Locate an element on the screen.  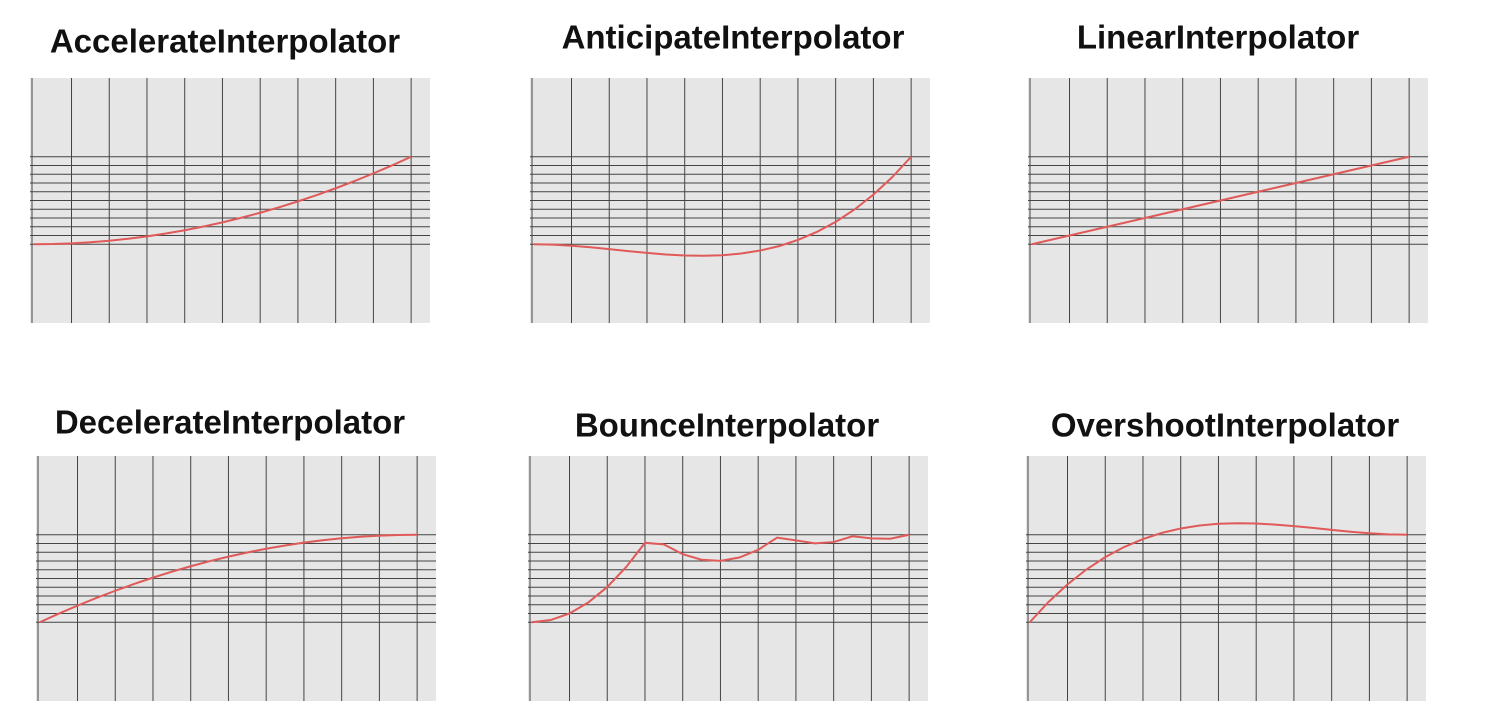
chart-panel: LinearInterpolator is located at coordinates (1228, 171).